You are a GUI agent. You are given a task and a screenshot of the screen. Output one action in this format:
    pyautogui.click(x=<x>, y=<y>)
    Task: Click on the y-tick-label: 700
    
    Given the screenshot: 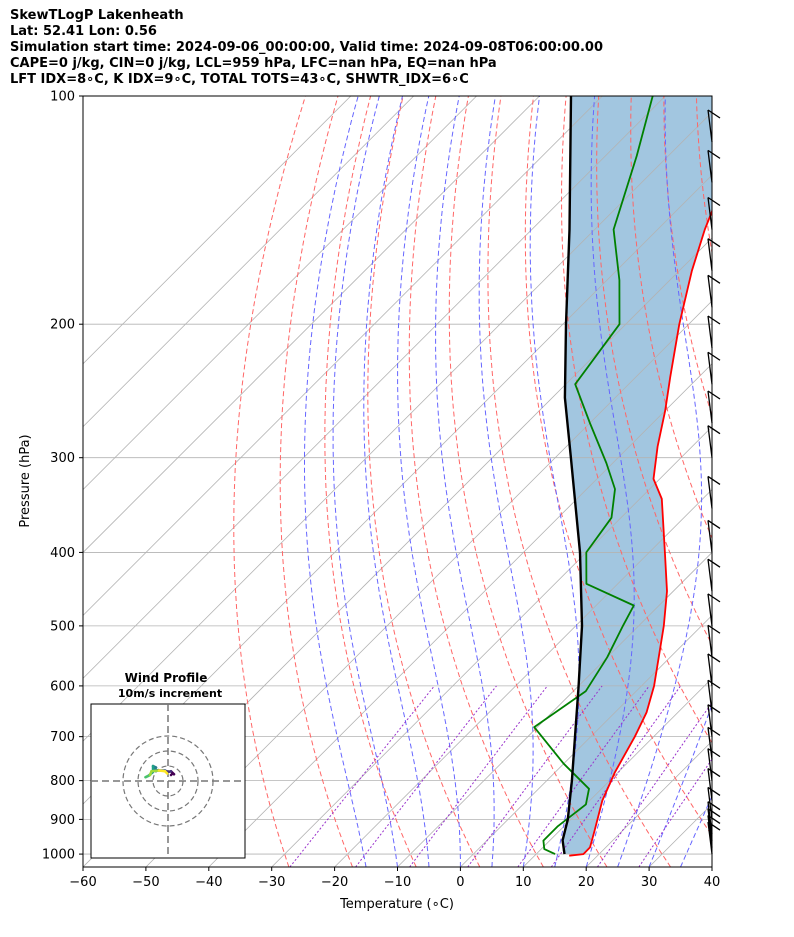 What is the action you would take?
    pyautogui.click(x=62, y=737)
    